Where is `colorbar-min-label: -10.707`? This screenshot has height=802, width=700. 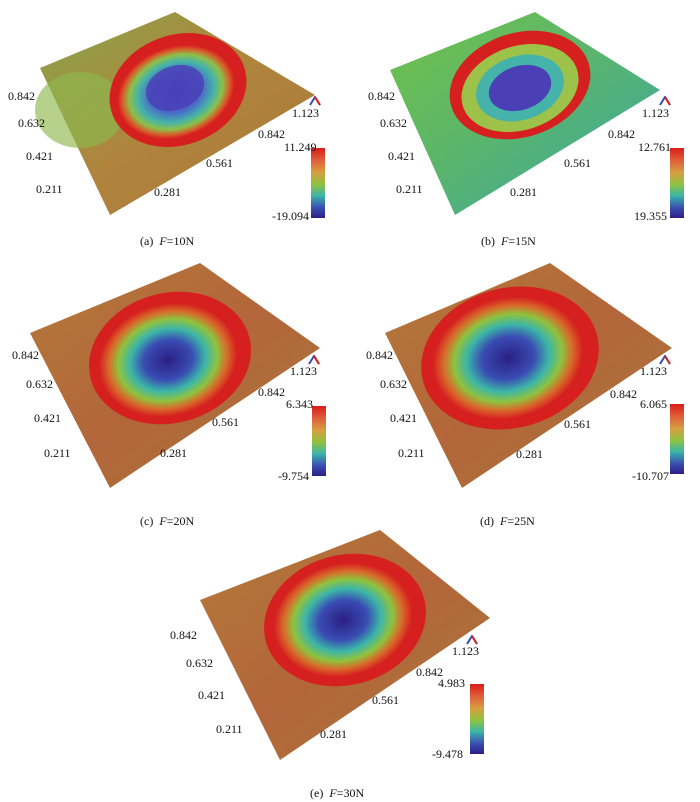 colorbar-min-label: -10.707 is located at coordinates (650, 476).